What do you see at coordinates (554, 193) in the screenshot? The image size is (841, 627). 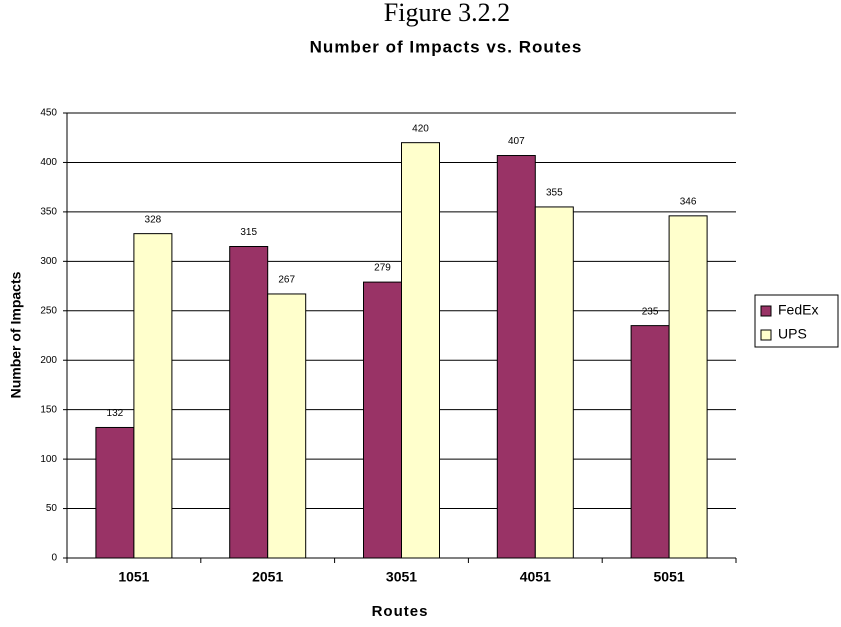 I see `value-label: 355` at bounding box center [554, 193].